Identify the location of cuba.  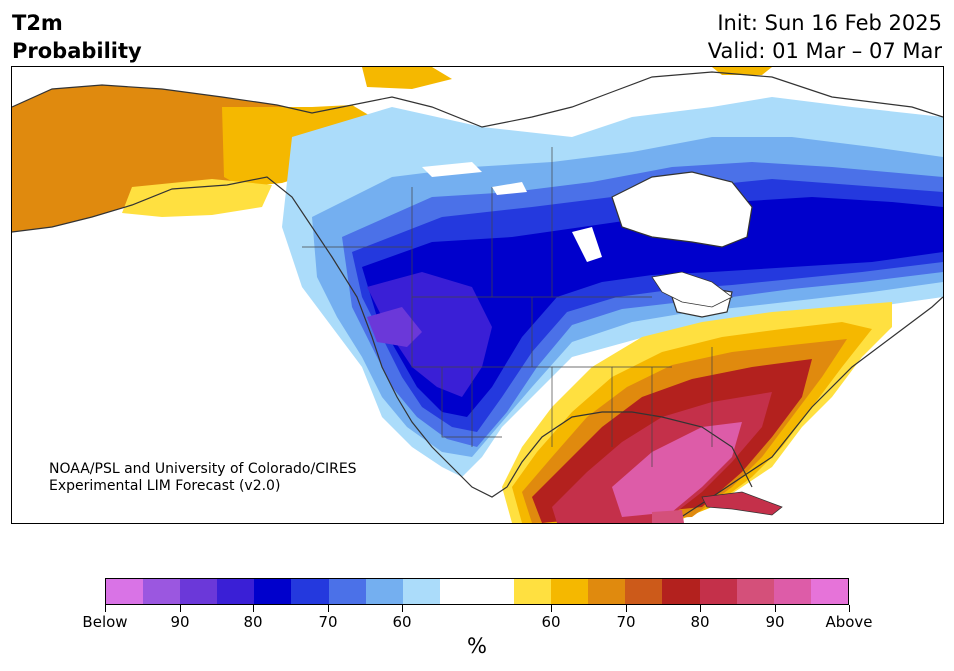
(742, 503).